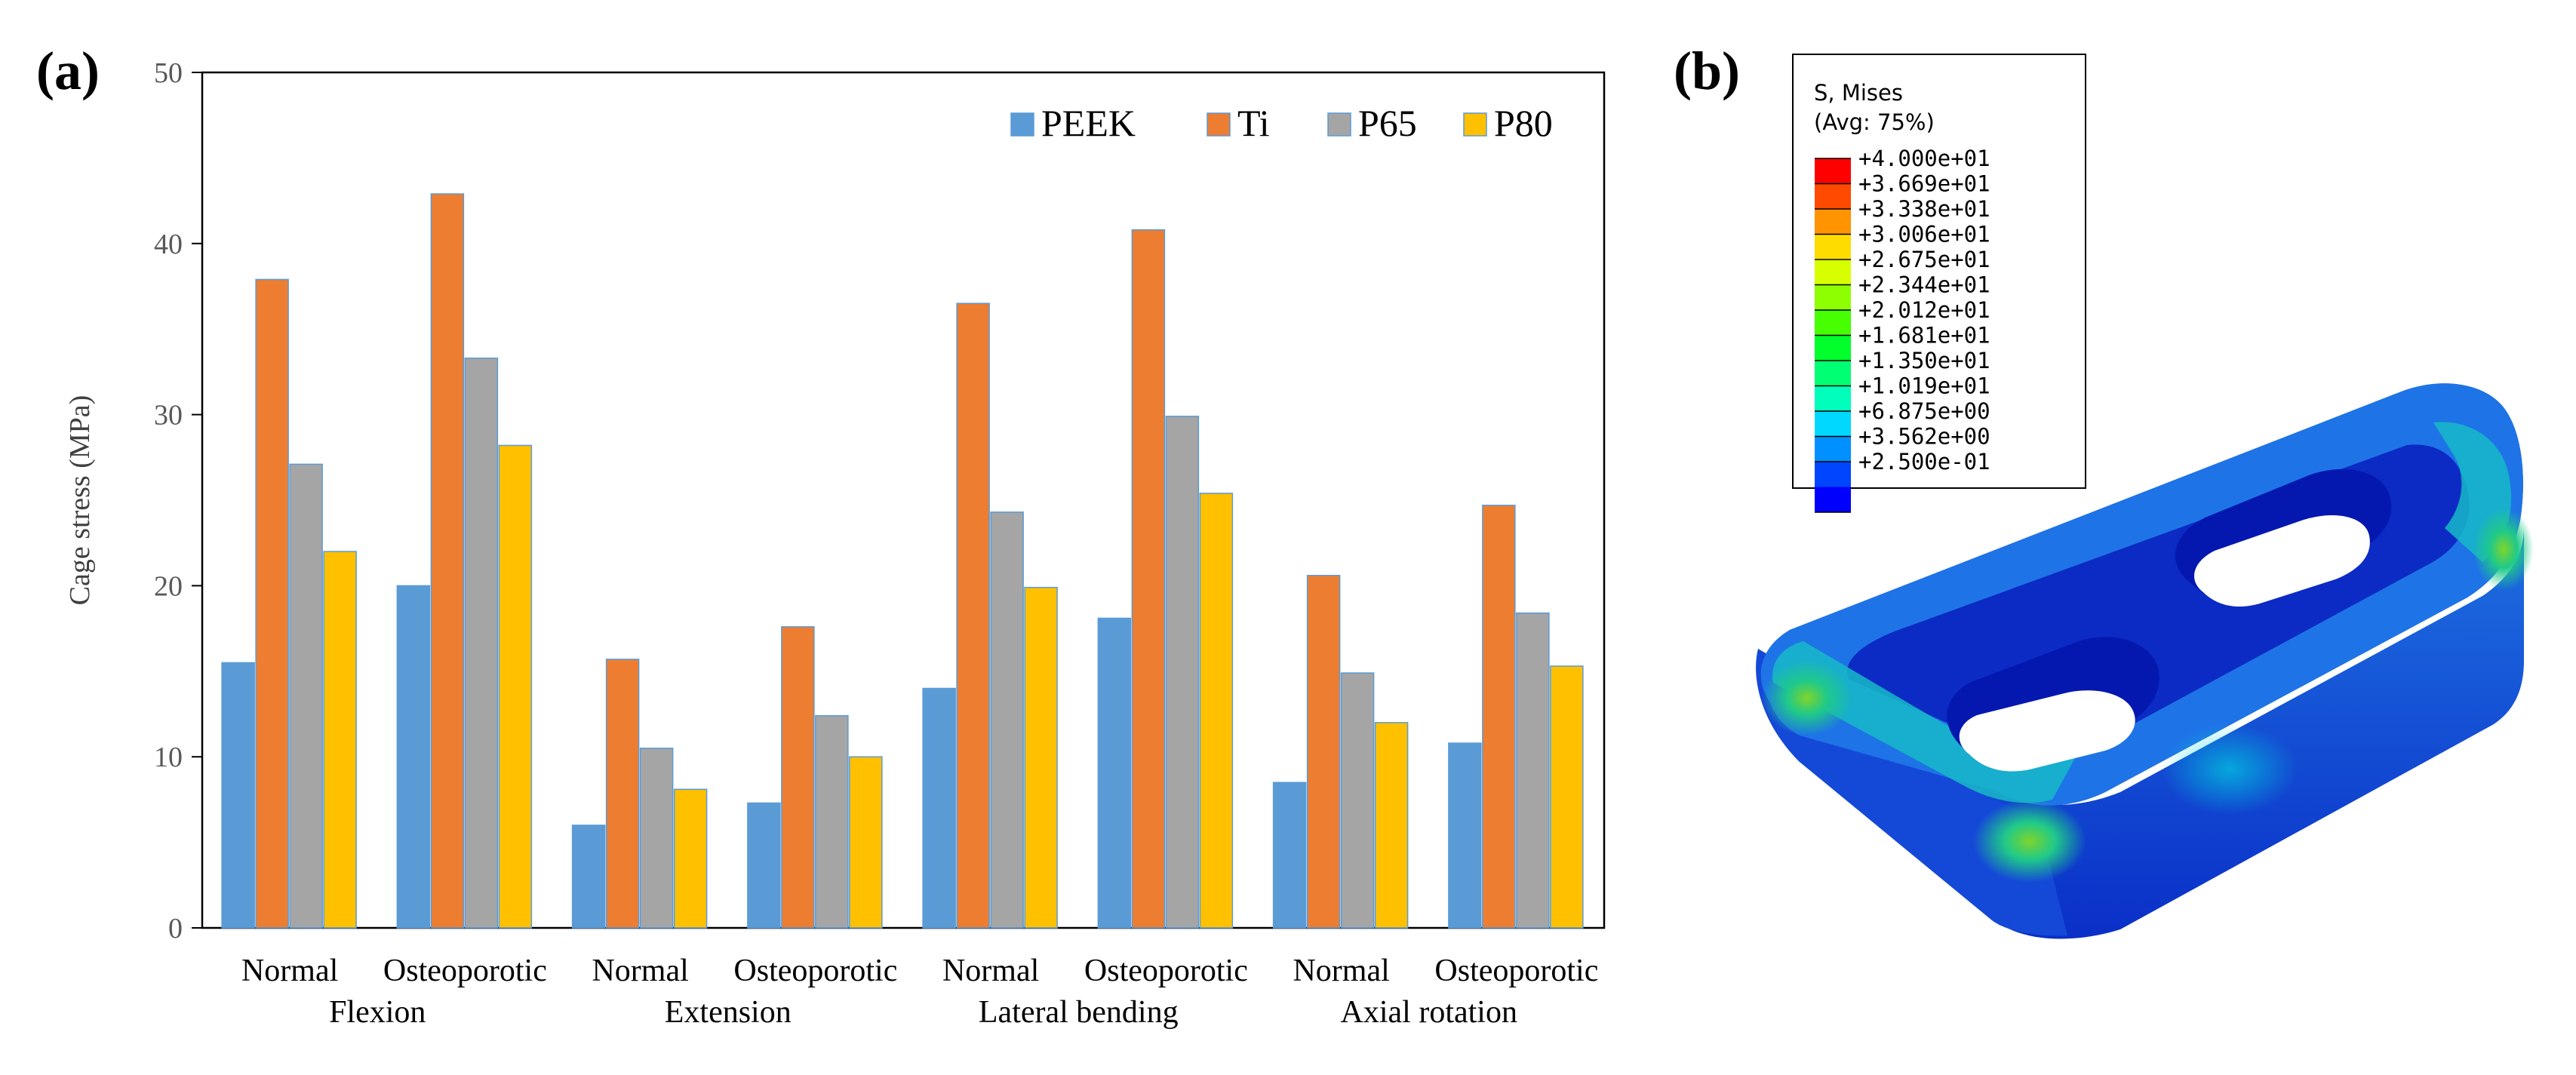 This screenshot has width=2576, height=1075. What do you see at coordinates (1924, 360) in the screenshot?
I see `colorbar-tick-label: +1.350e+01` at bounding box center [1924, 360].